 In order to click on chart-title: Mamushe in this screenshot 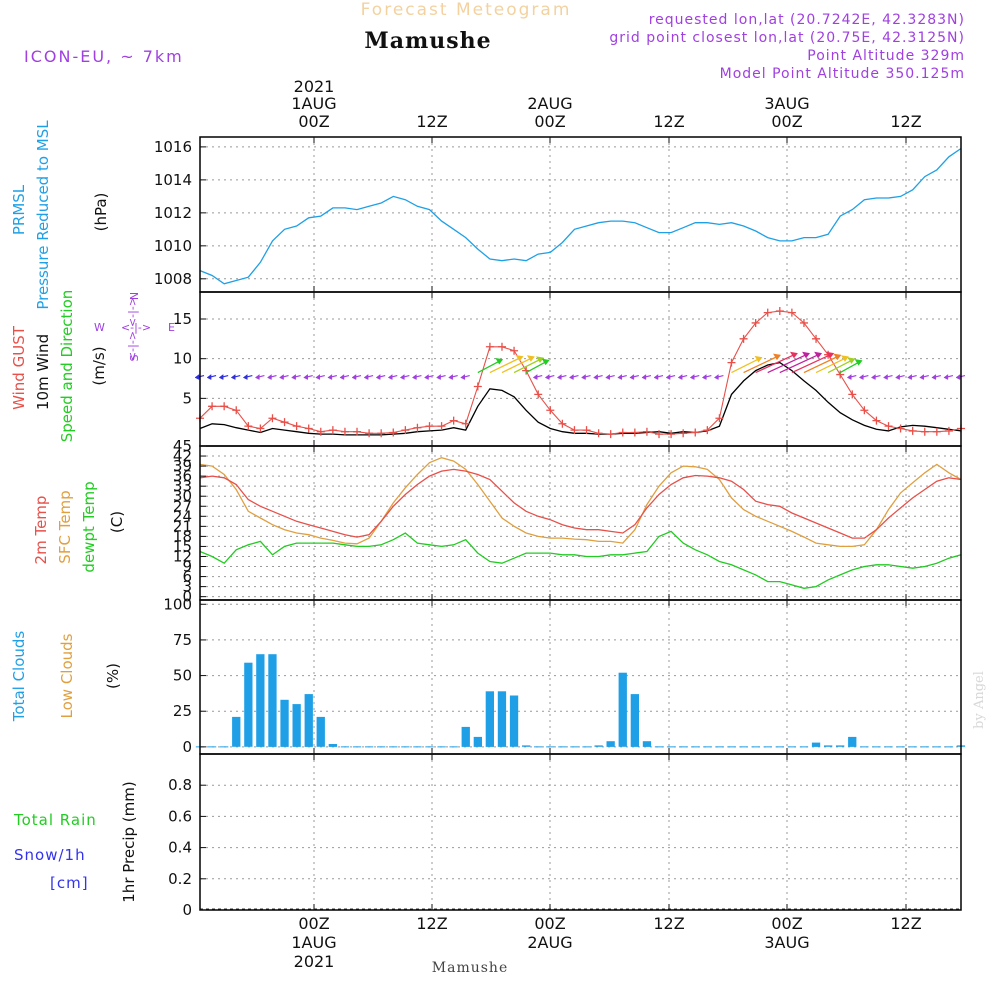, I will do `click(427, 41)`.